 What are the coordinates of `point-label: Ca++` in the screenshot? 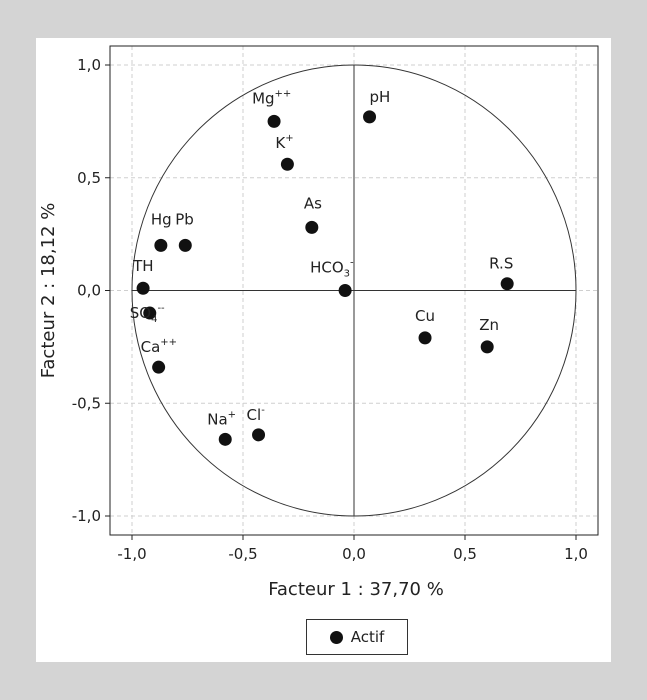 It's located at (159, 346).